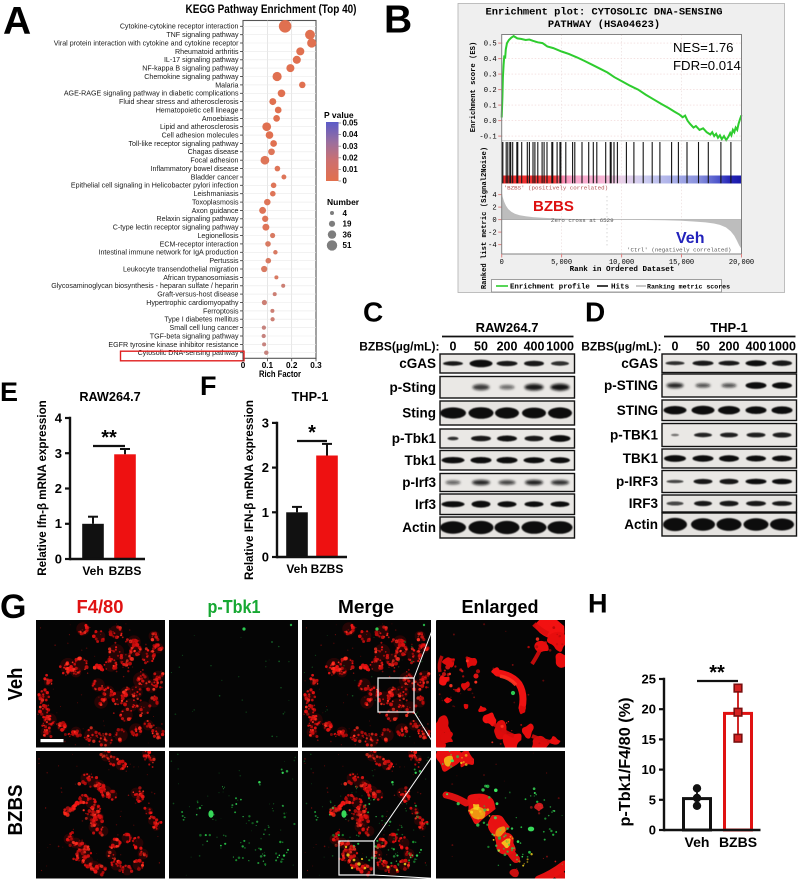  I want to click on svg-text: 0.05, so click(351, 123).